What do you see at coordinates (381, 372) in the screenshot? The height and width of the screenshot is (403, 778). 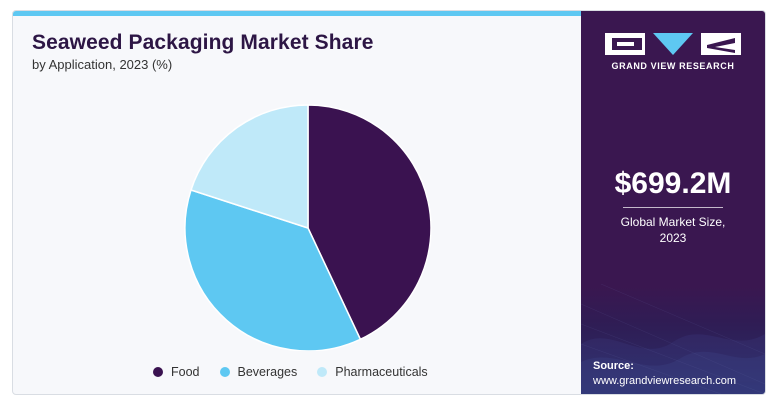 I see `legend-label: Pharmaceuticals` at bounding box center [381, 372].